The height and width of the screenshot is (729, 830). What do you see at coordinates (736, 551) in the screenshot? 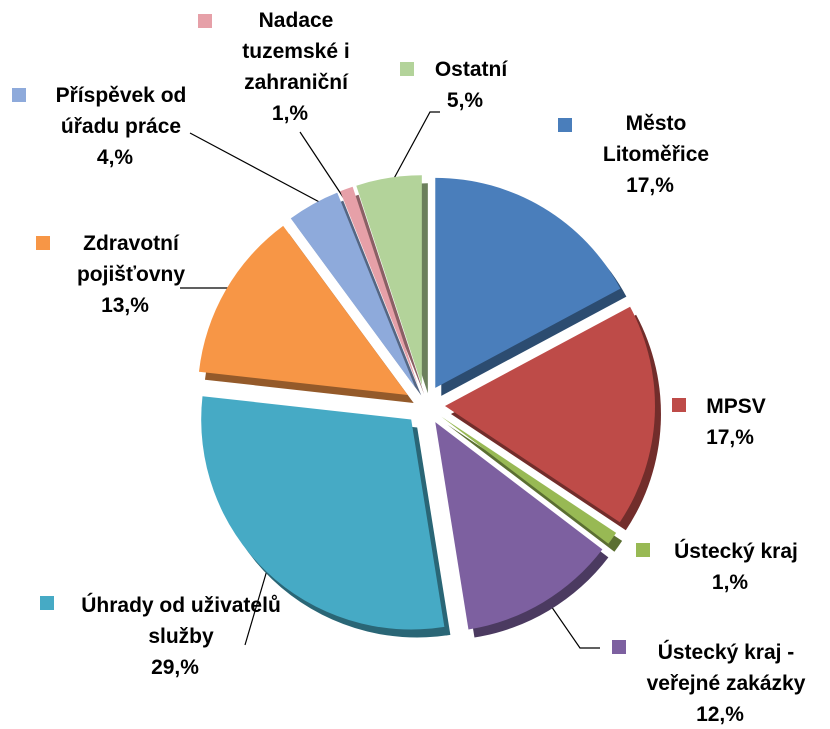
I see `category-name: Ústecký kraj` at bounding box center [736, 551].